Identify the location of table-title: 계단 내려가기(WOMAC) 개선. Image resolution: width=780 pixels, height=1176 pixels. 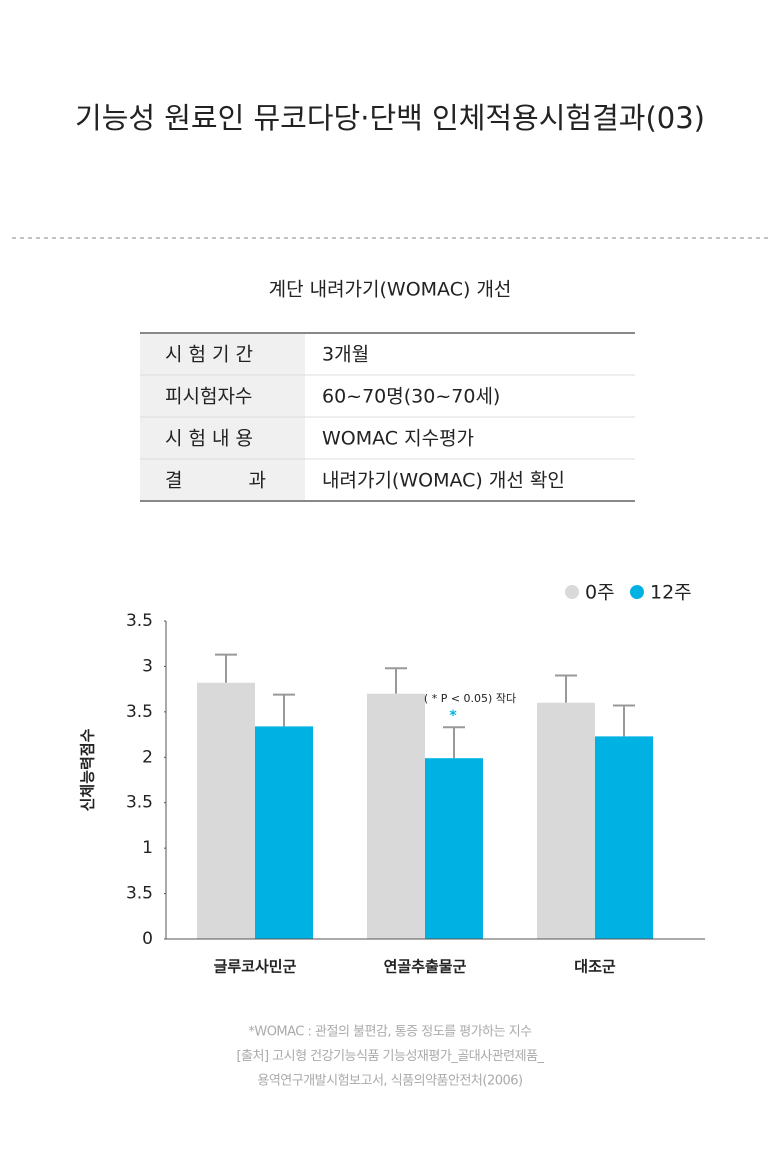
(390, 290).